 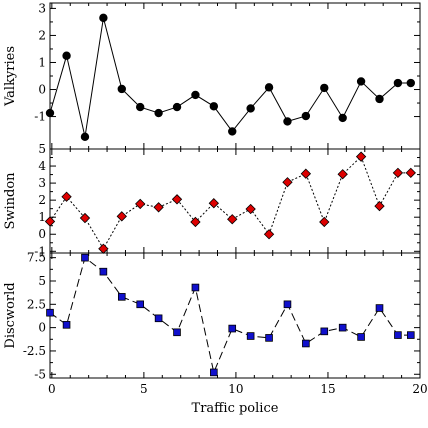 I want to click on y-tick-label: -5, so click(x=40, y=374).